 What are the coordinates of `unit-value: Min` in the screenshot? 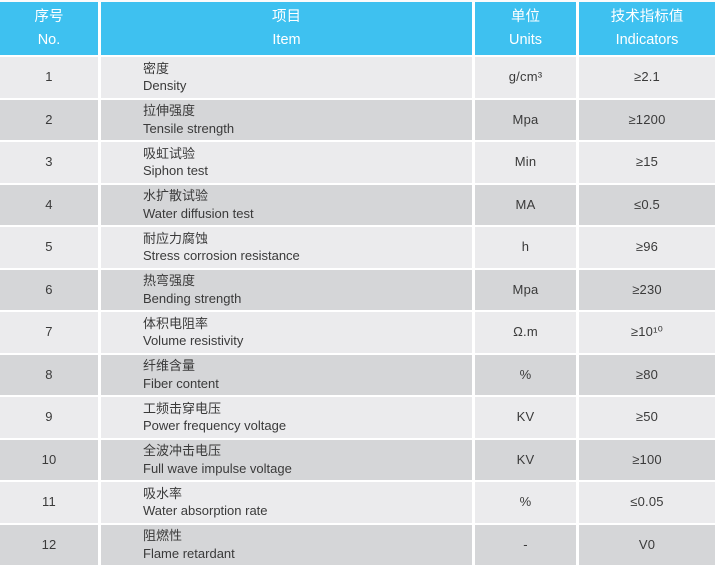 It's located at (525, 162).